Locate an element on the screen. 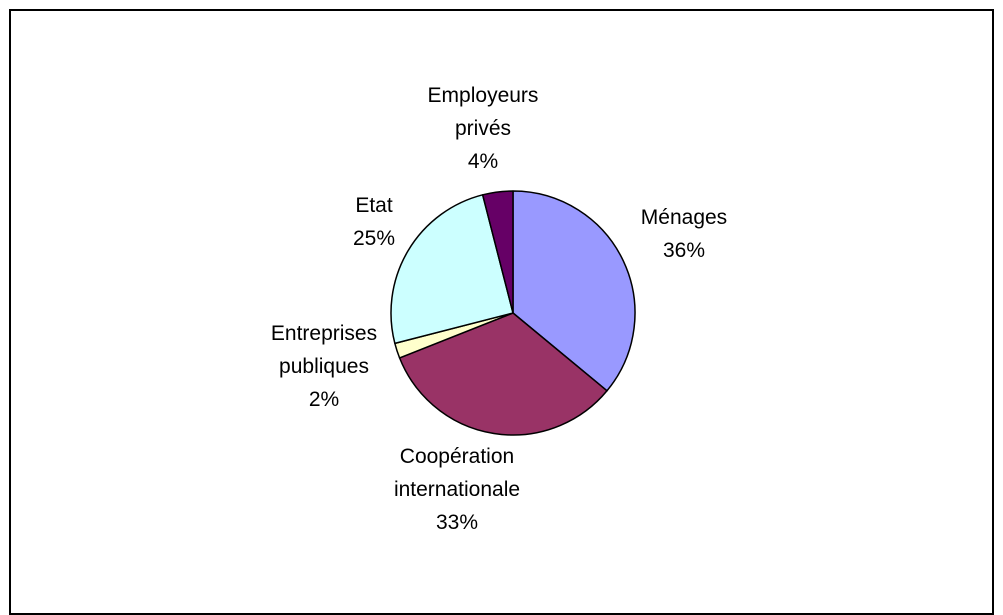 The image size is (1003, 615). slice-name-line: Employeurs is located at coordinates (483, 95).